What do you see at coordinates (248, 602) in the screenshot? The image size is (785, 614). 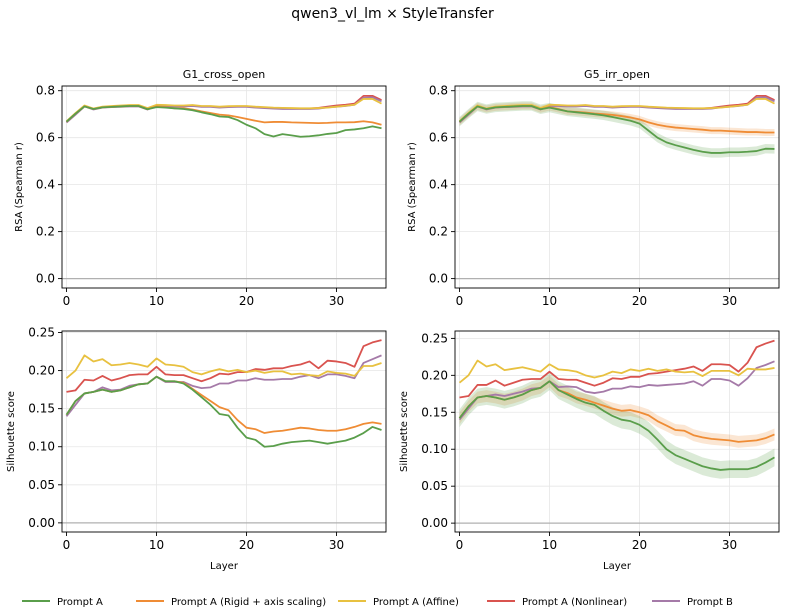 I see `legend-label: Prompt A (Rigid + axis scaling)` at bounding box center [248, 602].